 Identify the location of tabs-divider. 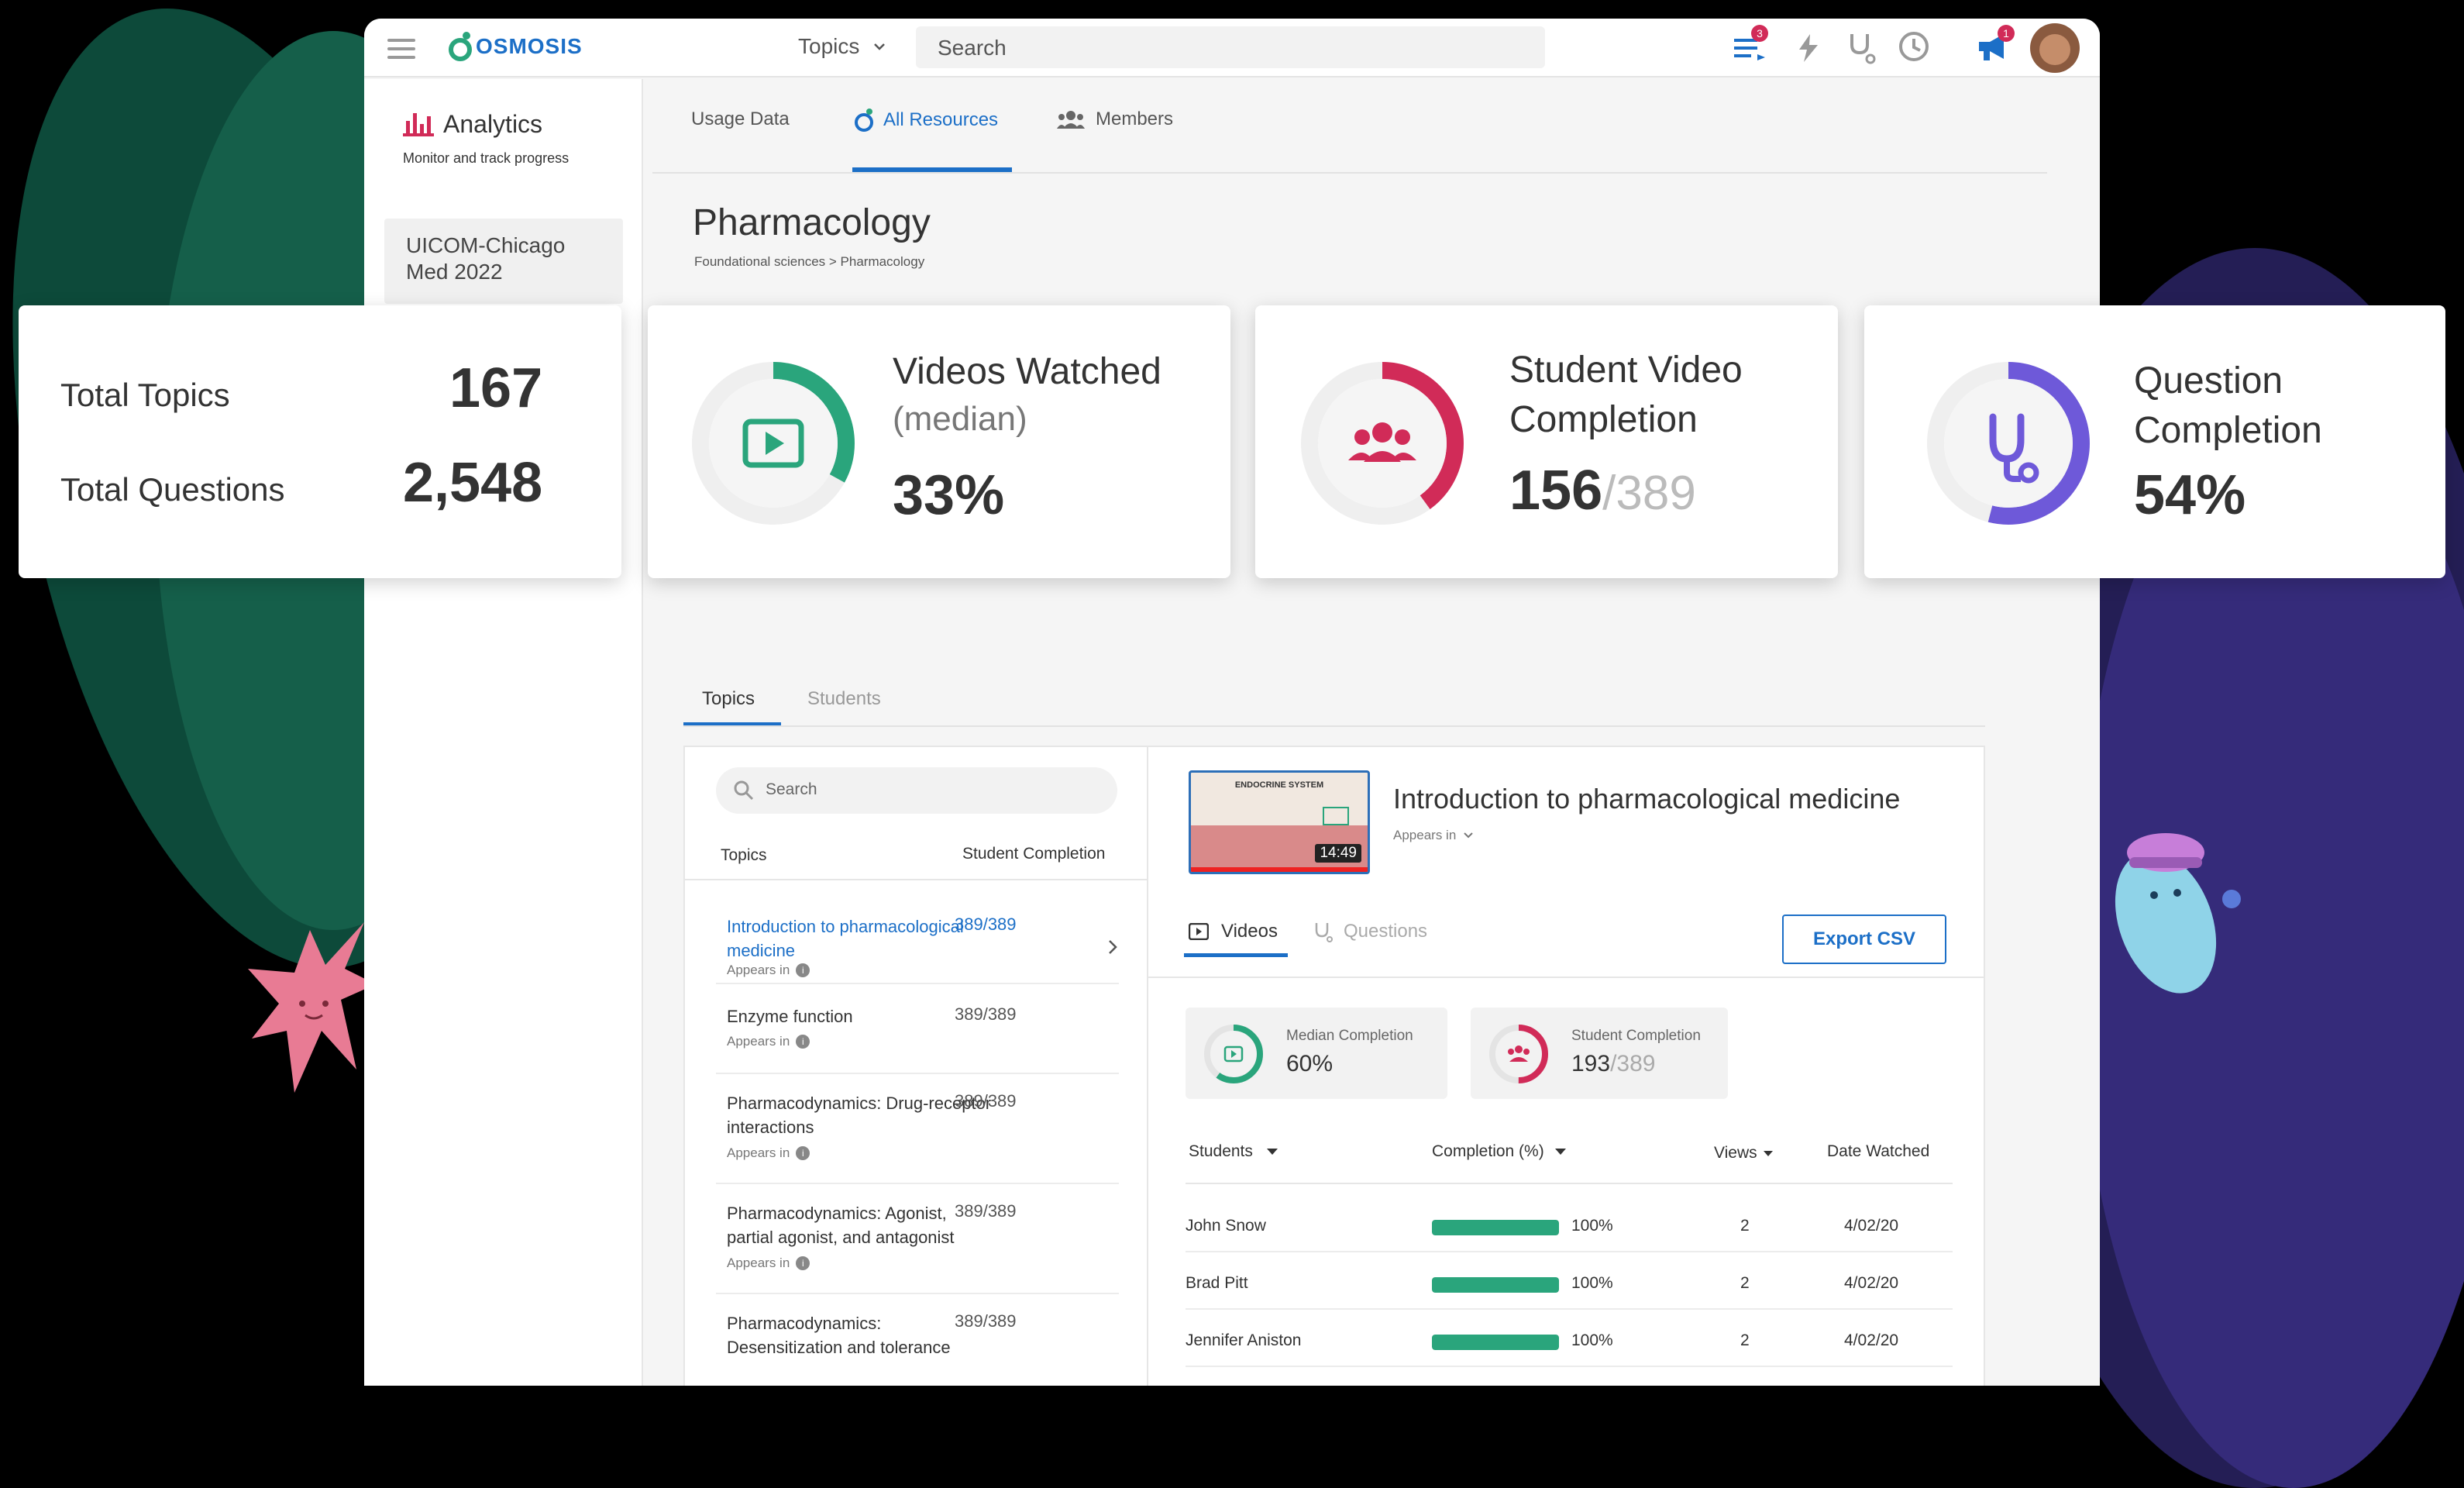
(1349, 173).